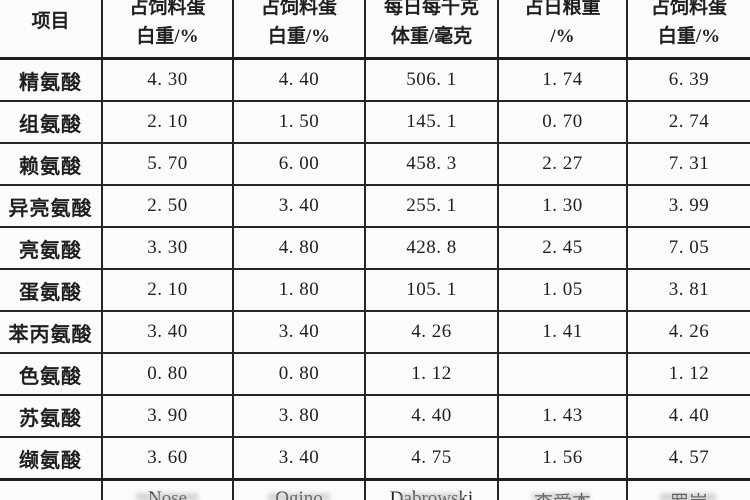 The width and height of the screenshot is (750, 500). Describe the element at coordinates (51, 489) in the screenshot. I see `row-label: 资料来源` at that location.